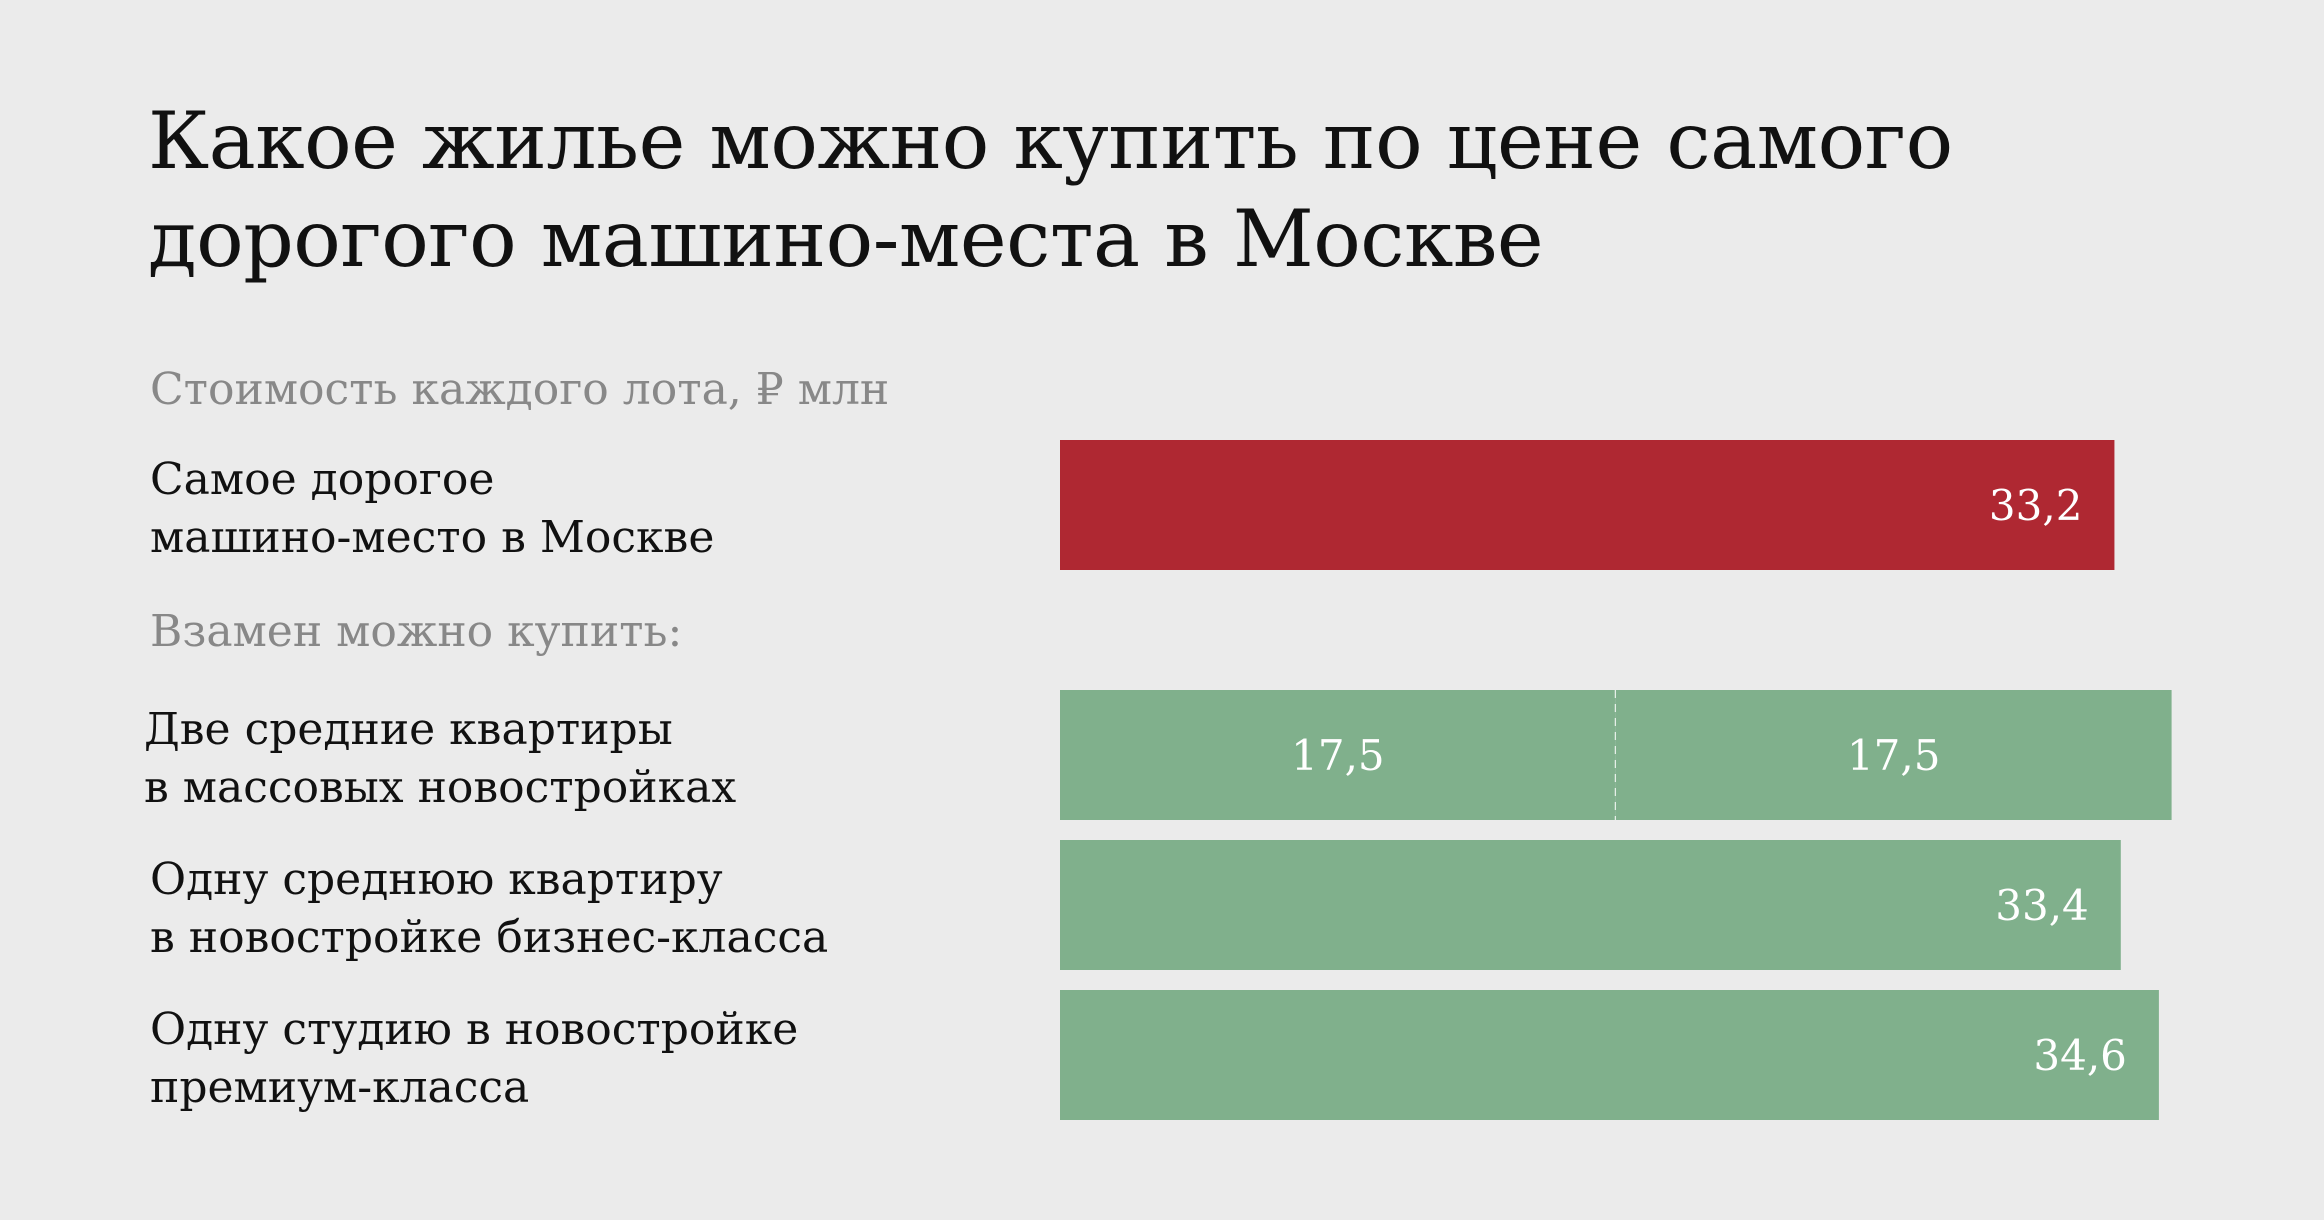 The height and width of the screenshot is (1220, 2324). What do you see at coordinates (846, 239) in the screenshot?
I see `title-line-2: дорогого машино-места в Москве` at bounding box center [846, 239].